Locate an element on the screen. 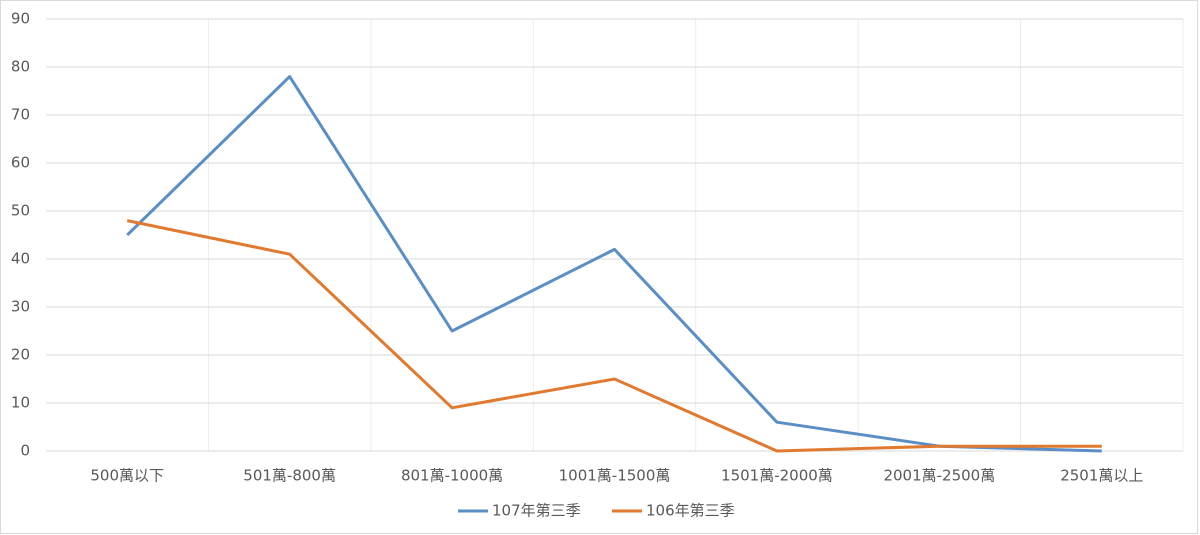  y-tick-label: 60 is located at coordinates (20, 163).